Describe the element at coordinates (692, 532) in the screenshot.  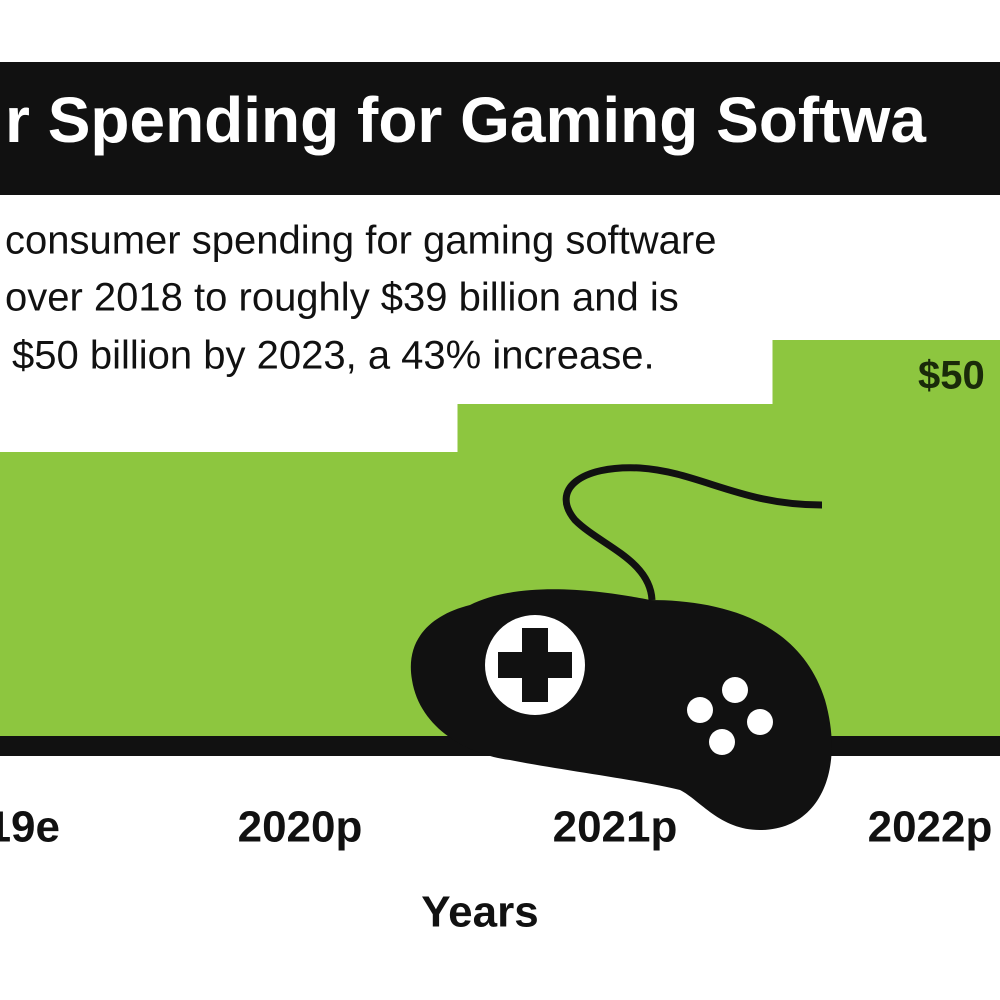
I see `gamepad-cord` at that location.